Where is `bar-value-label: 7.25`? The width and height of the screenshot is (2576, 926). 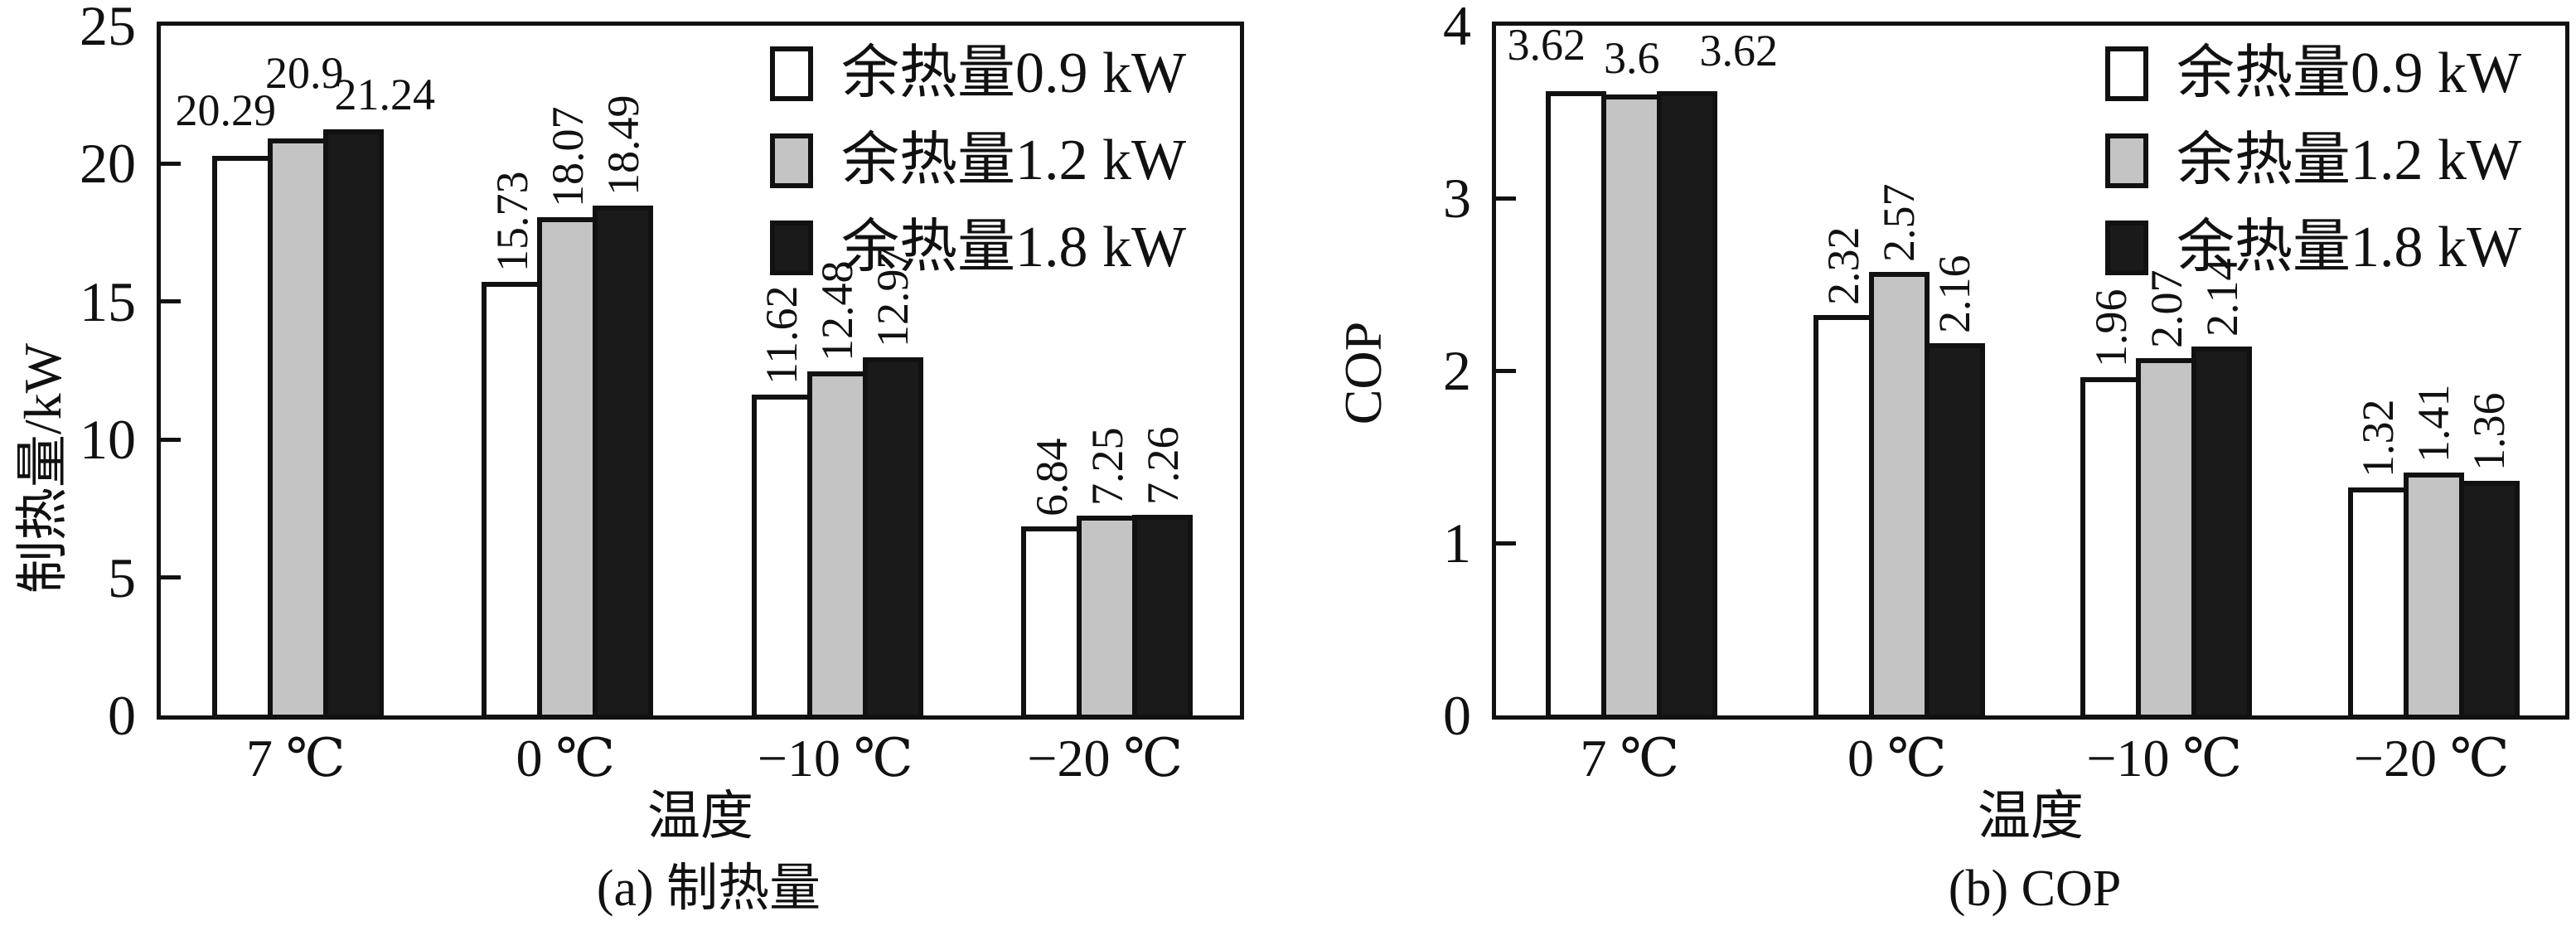
bar-value-label: 7.25 is located at coordinates (1107, 466).